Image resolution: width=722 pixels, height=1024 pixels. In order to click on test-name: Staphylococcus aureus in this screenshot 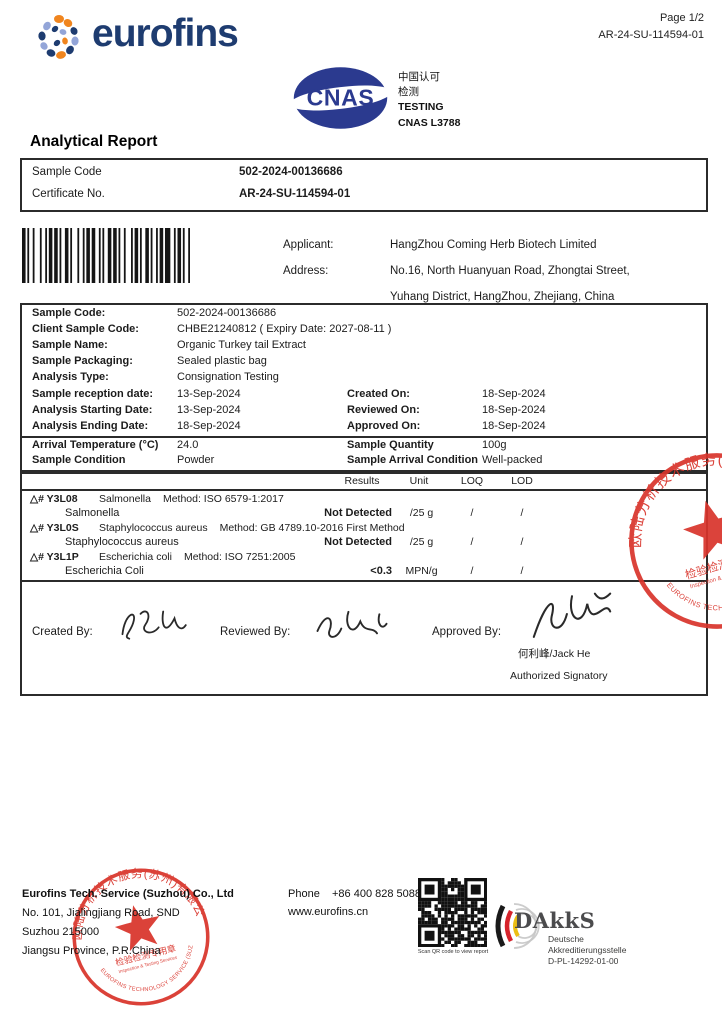, I will do `click(153, 528)`.